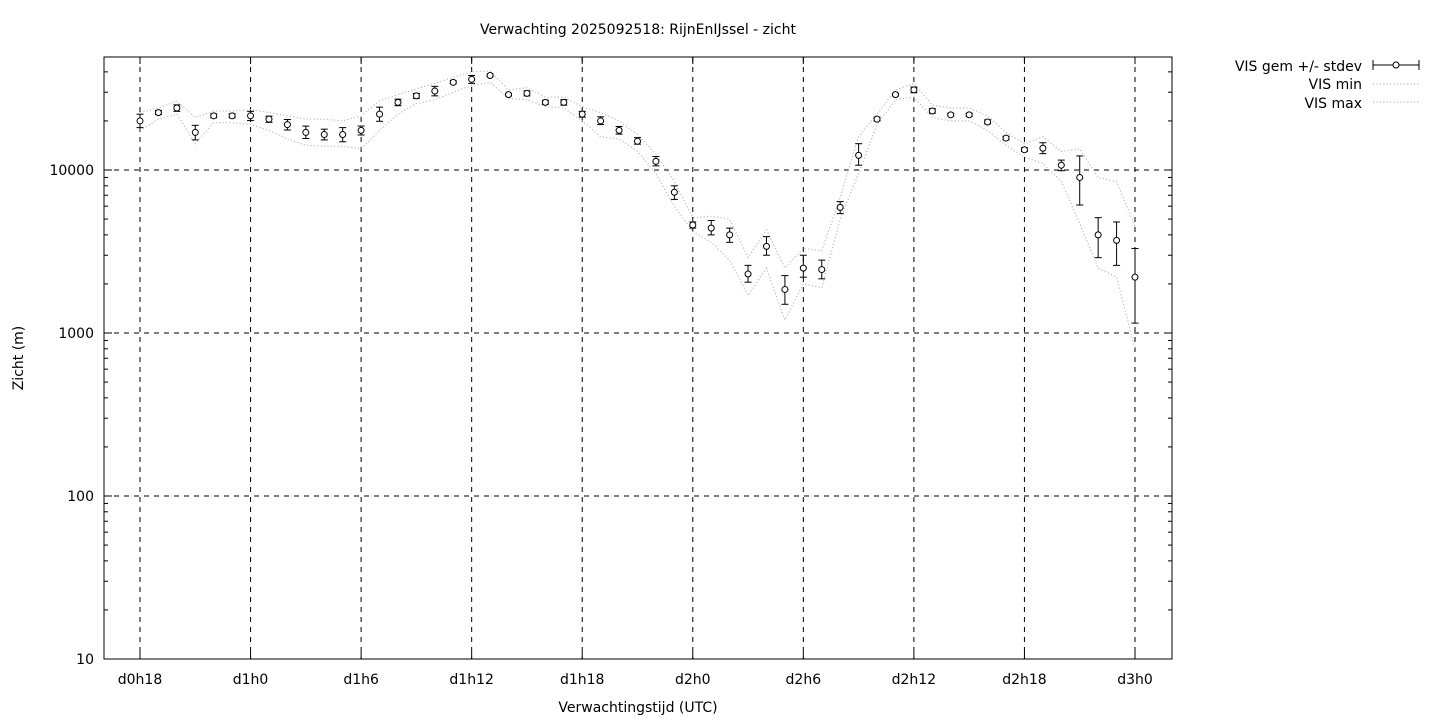  I want to click on legend-item-min: VIS min, so click(1364, 85).